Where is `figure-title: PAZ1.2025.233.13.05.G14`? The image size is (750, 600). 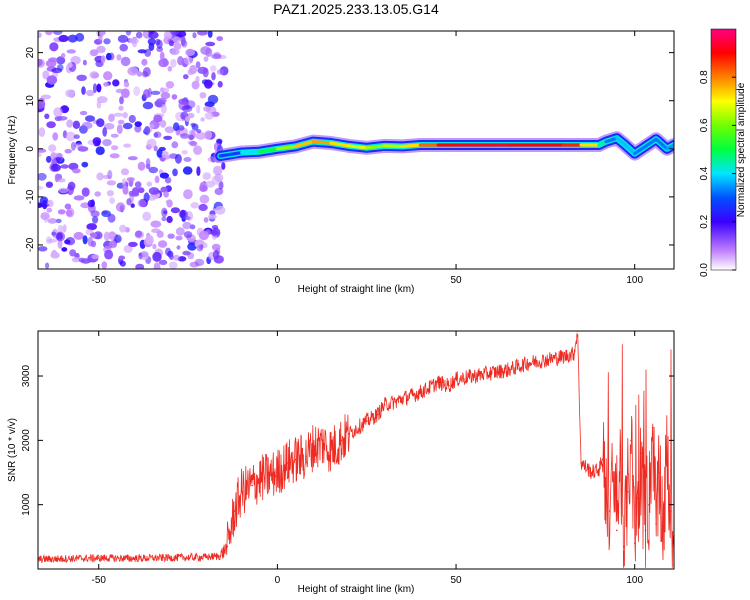
figure-title: PAZ1.2025.233.13.05.G14 is located at coordinates (356, 9).